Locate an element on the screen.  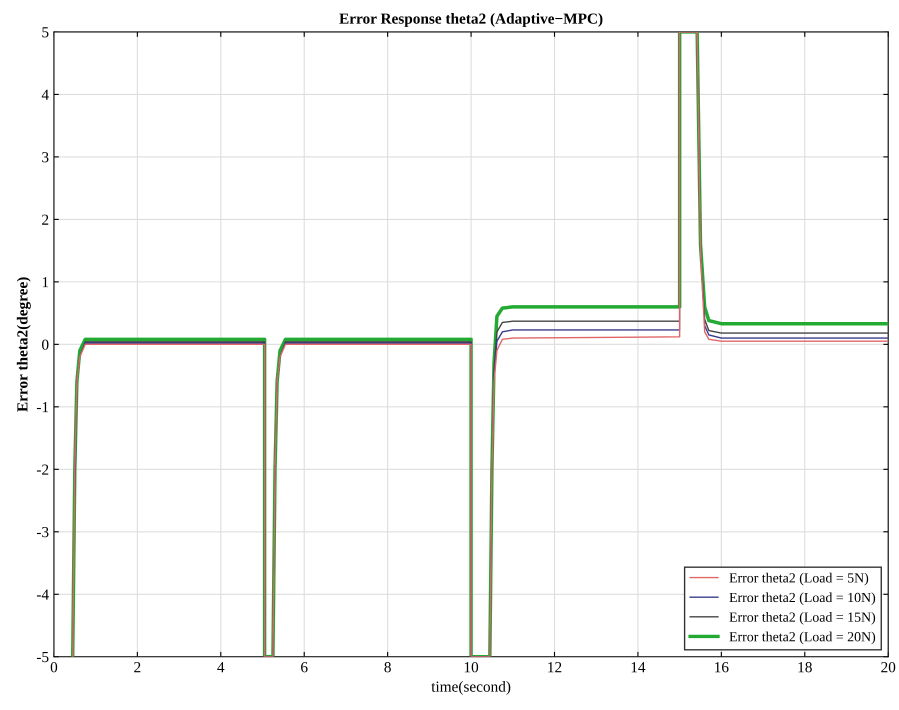
x-tick-label: 20 is located at coordinates (888, 667).